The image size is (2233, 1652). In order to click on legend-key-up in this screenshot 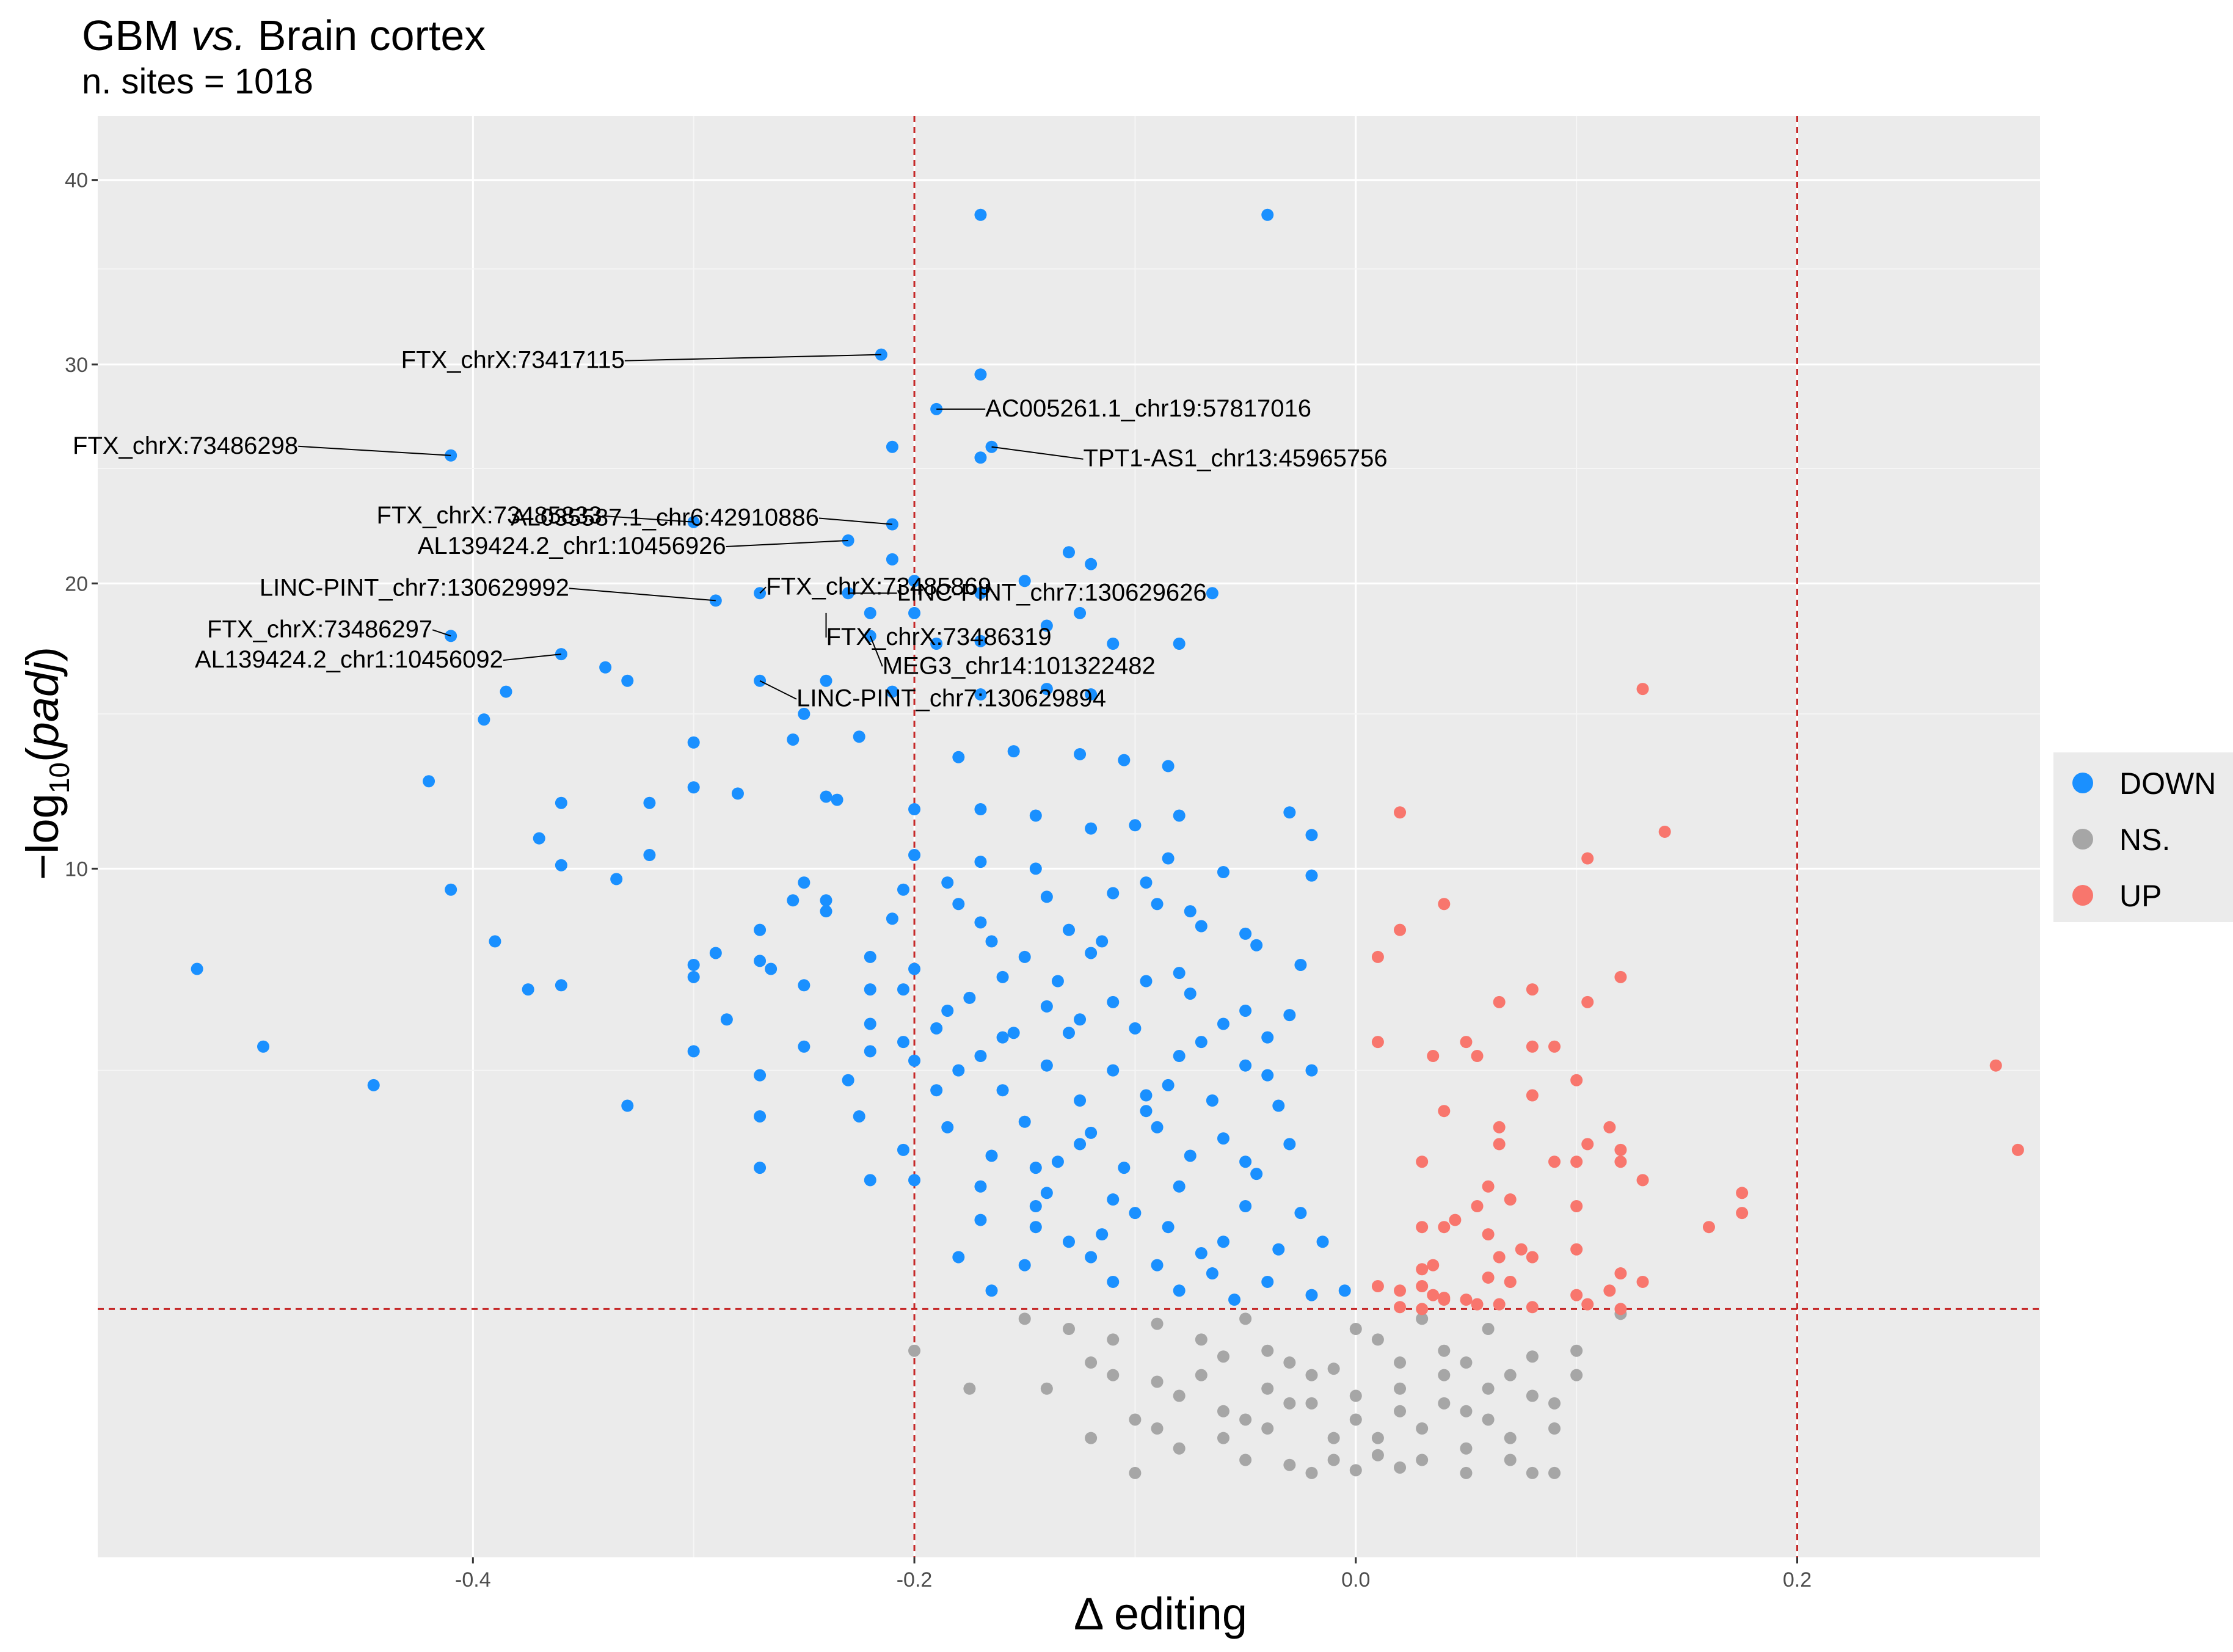, I will do `click(2082, 896)`.